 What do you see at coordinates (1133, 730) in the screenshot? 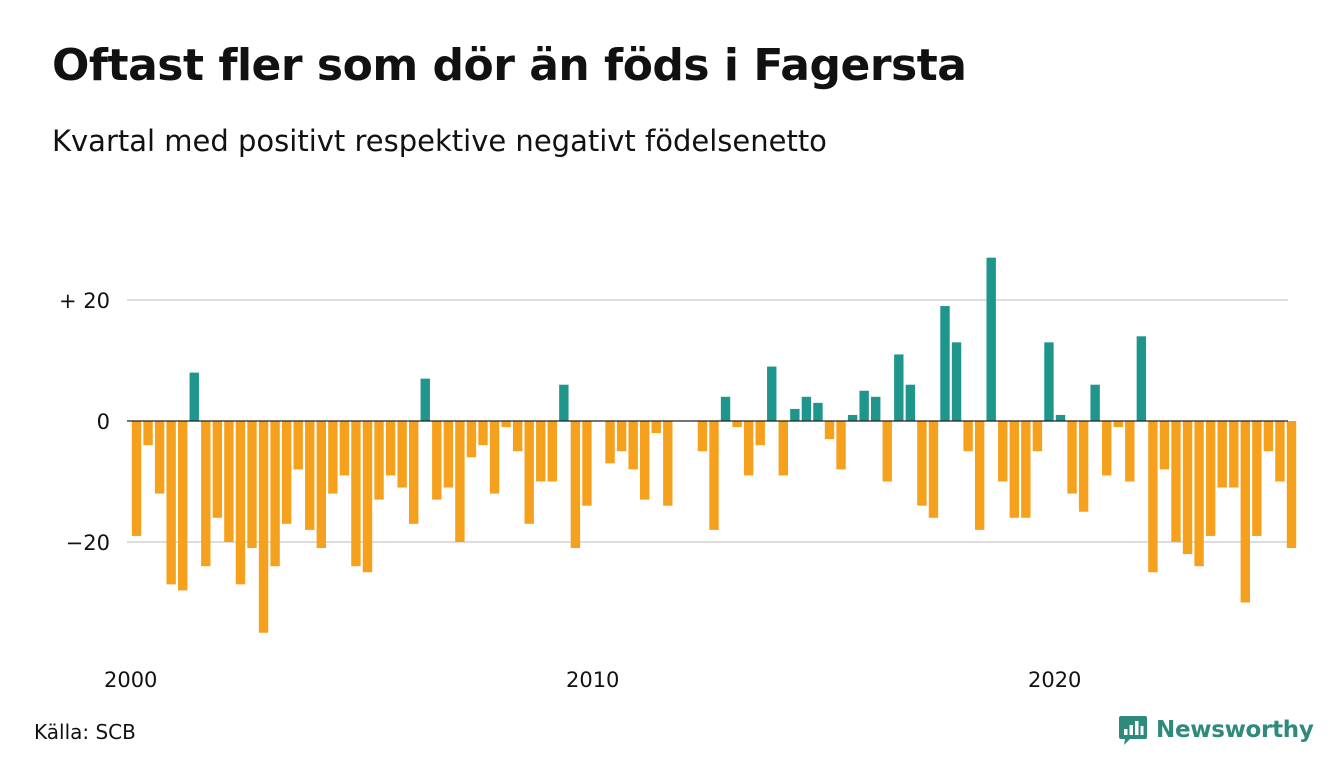
I see `newsworthy-logo-icon` at bounding box center [1133, 730].